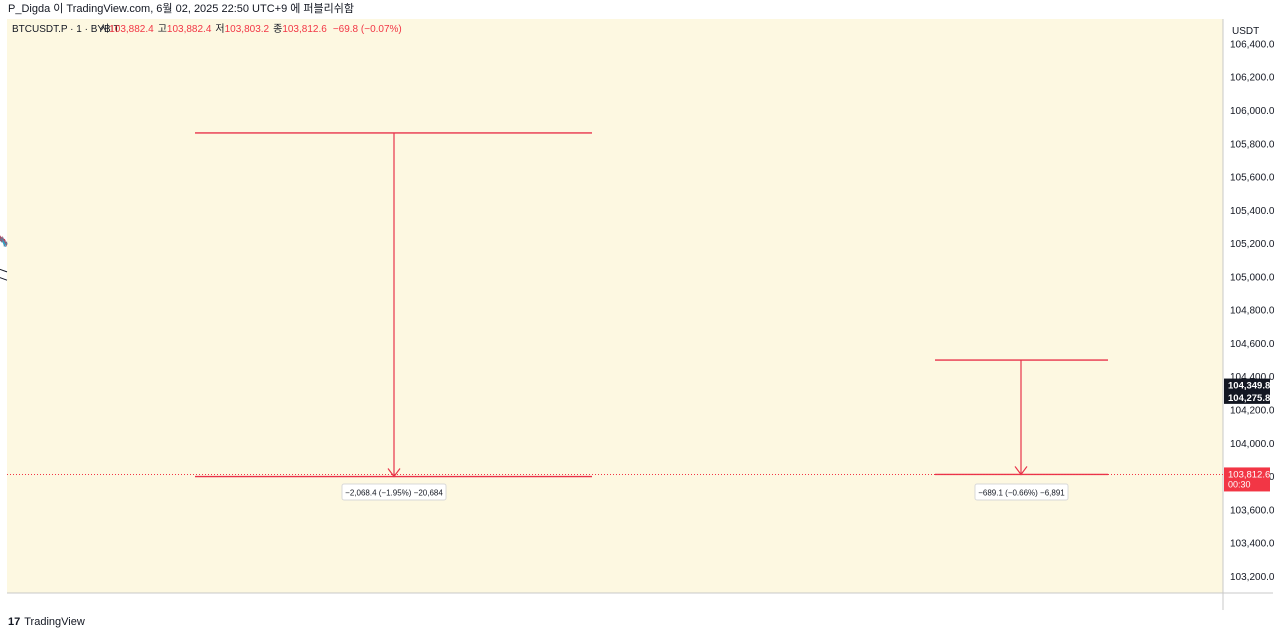 The height and width of the screenshot is (634, 1280). What do you see at coordinates (1252, 377) in the screenshot?
I see `price-tick-label: 104,400.0` at bounding box center [1252, 377].